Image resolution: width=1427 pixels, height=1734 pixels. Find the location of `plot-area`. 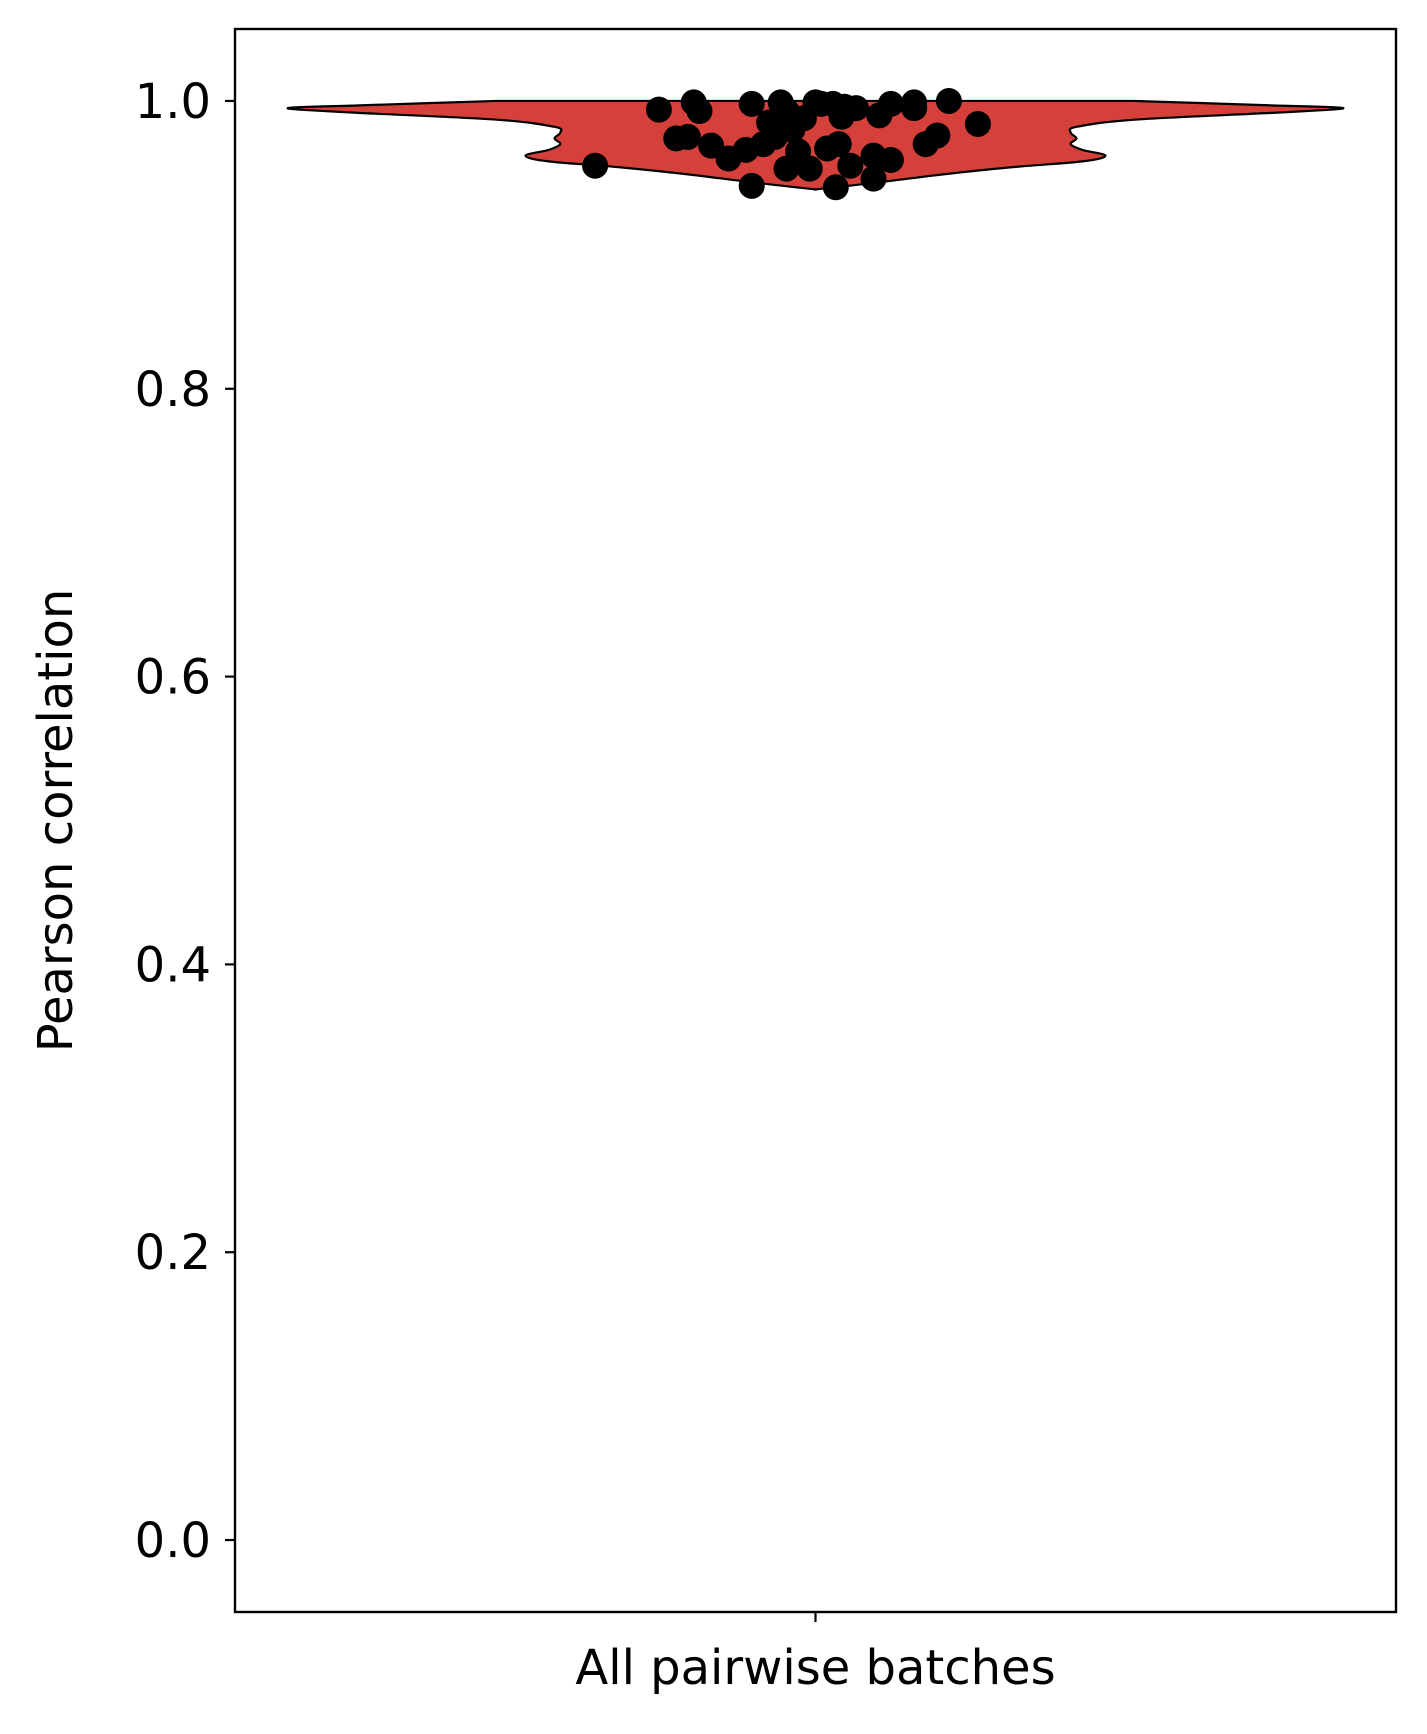

plot-area is located at coordinates (815, 144).